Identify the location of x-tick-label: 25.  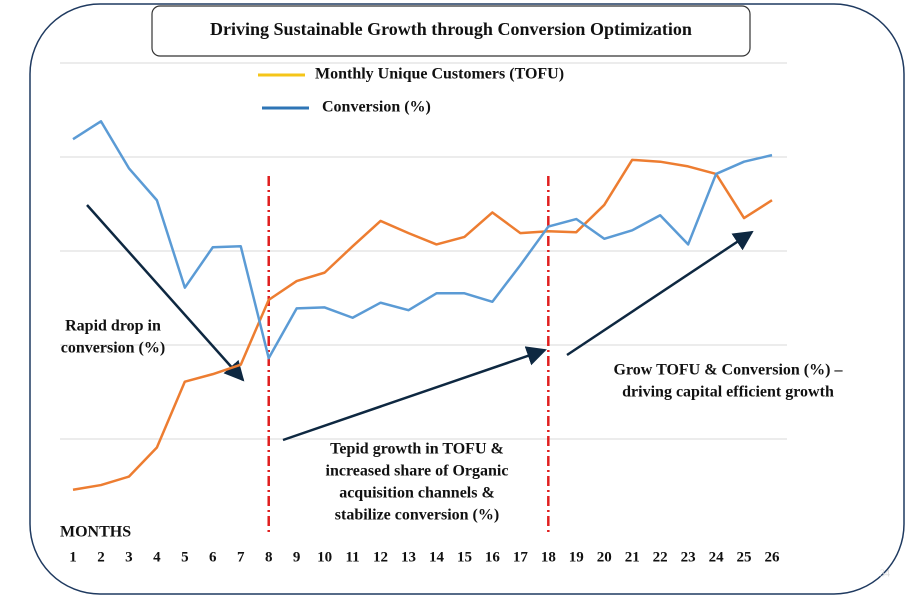
(744, 557).